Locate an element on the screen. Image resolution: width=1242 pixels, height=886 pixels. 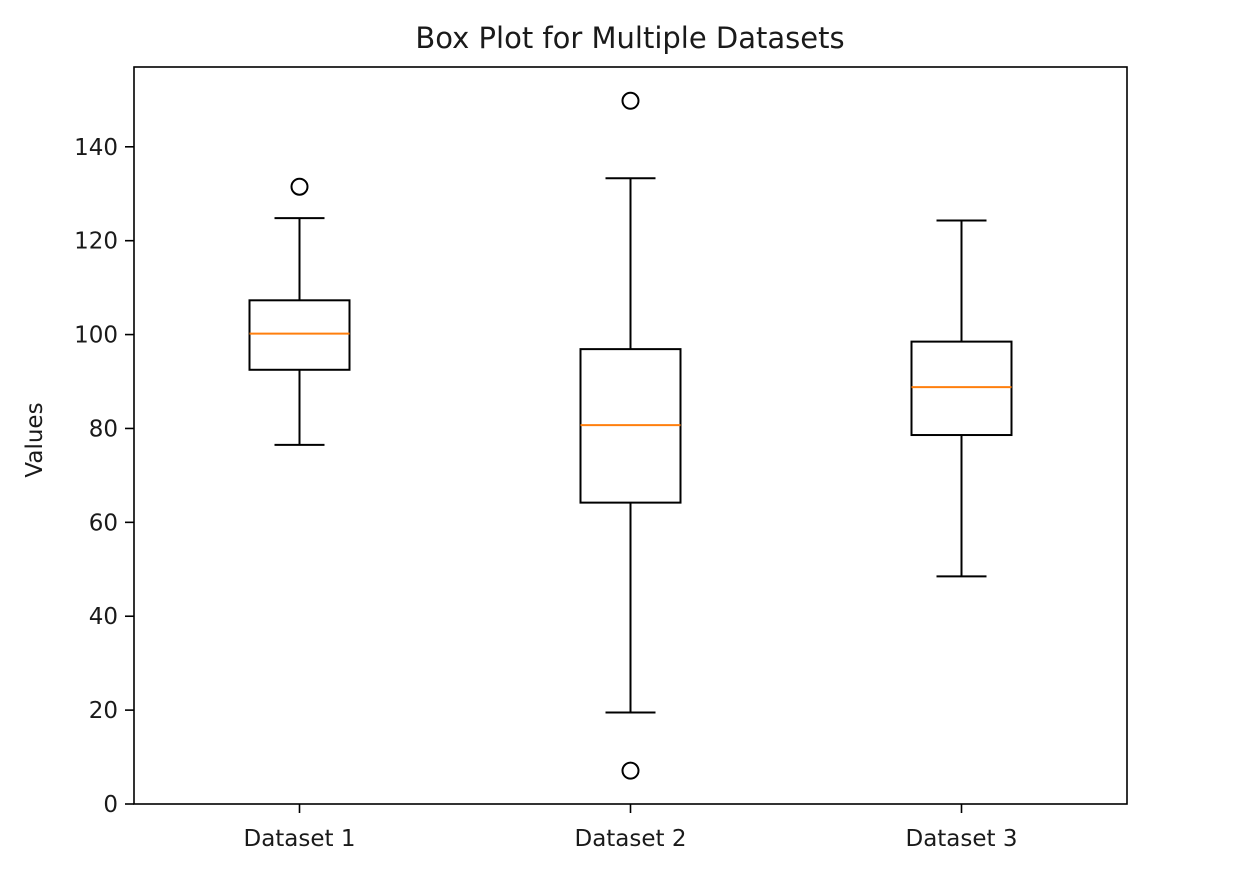
y-tick-label: 120 is located at coordinates (96, 242).